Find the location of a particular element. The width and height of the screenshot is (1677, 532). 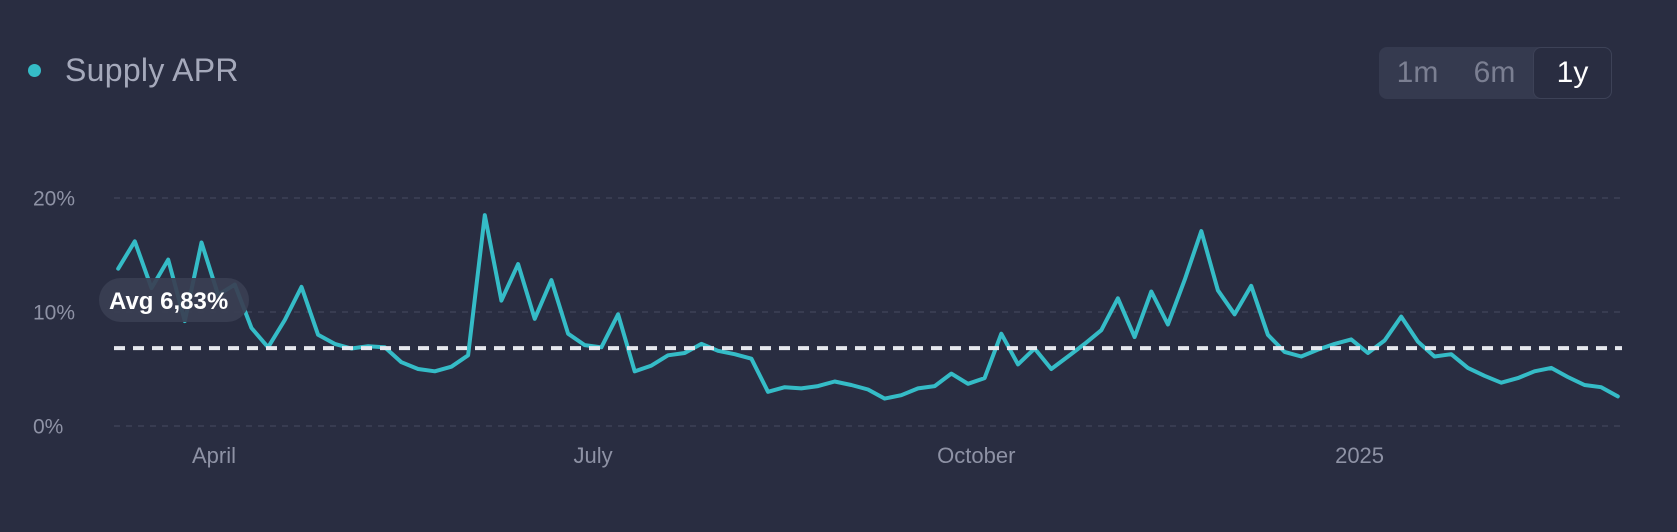

y-tick-label: 0% is located at coordinates (48, 427).